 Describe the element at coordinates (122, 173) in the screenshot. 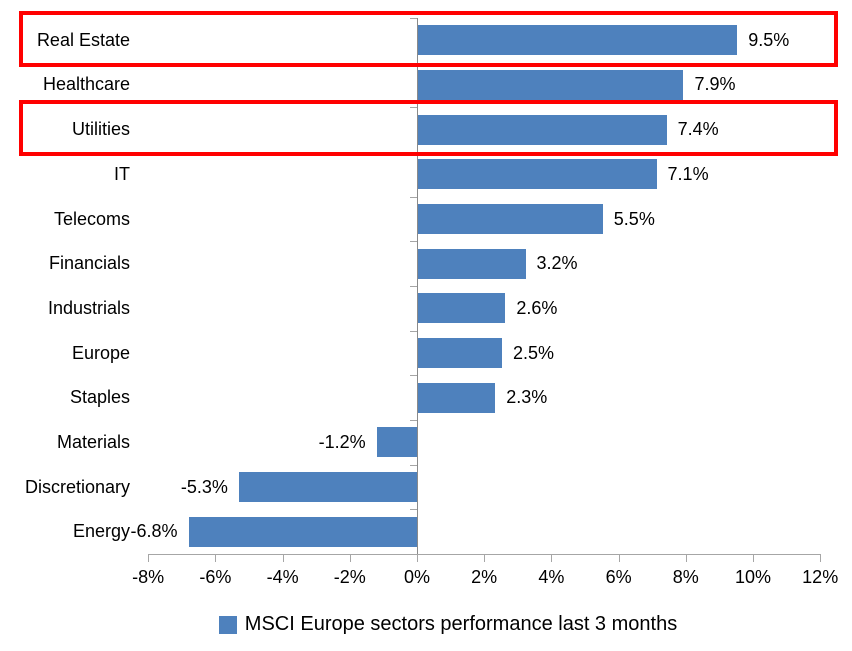

I see `category-label-it: IT` at that location.